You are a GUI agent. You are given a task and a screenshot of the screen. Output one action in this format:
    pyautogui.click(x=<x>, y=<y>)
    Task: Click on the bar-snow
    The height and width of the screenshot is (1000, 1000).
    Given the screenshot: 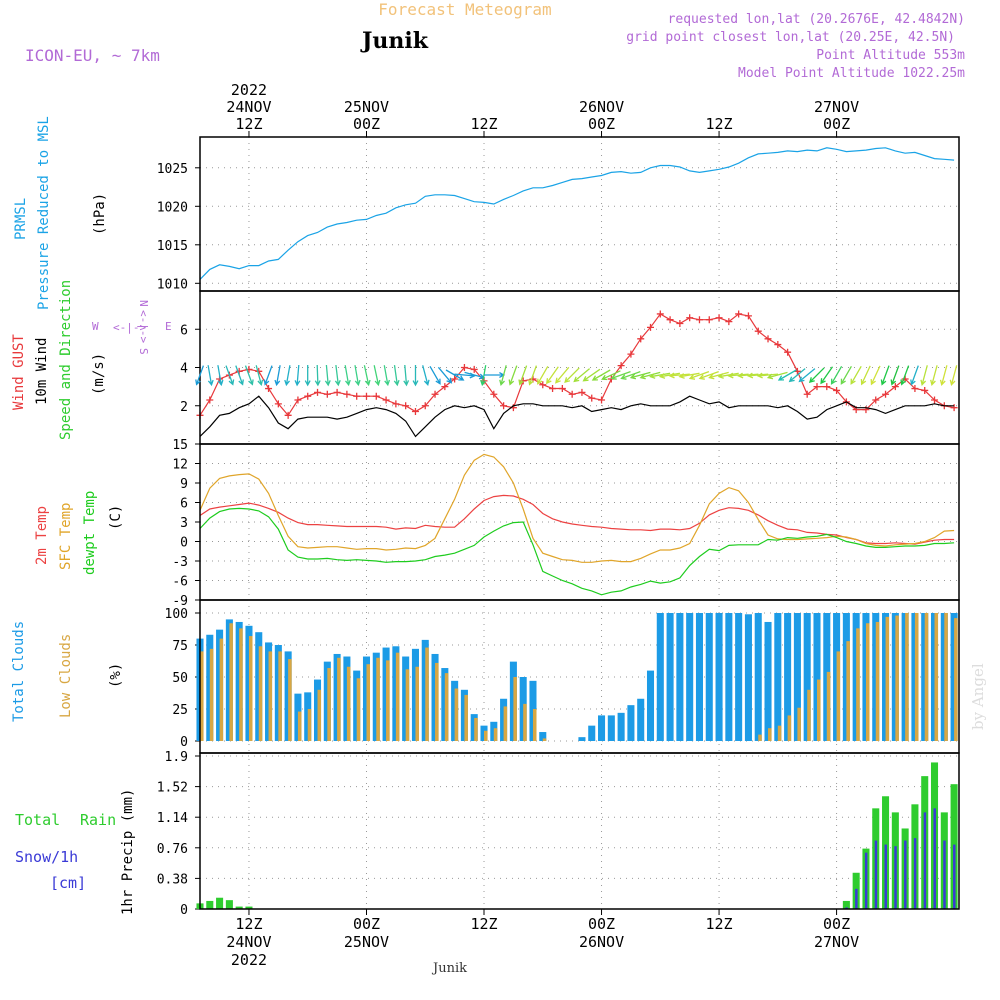 What is the action you would take?
    pyautogui.click(x=895, y=877)
    